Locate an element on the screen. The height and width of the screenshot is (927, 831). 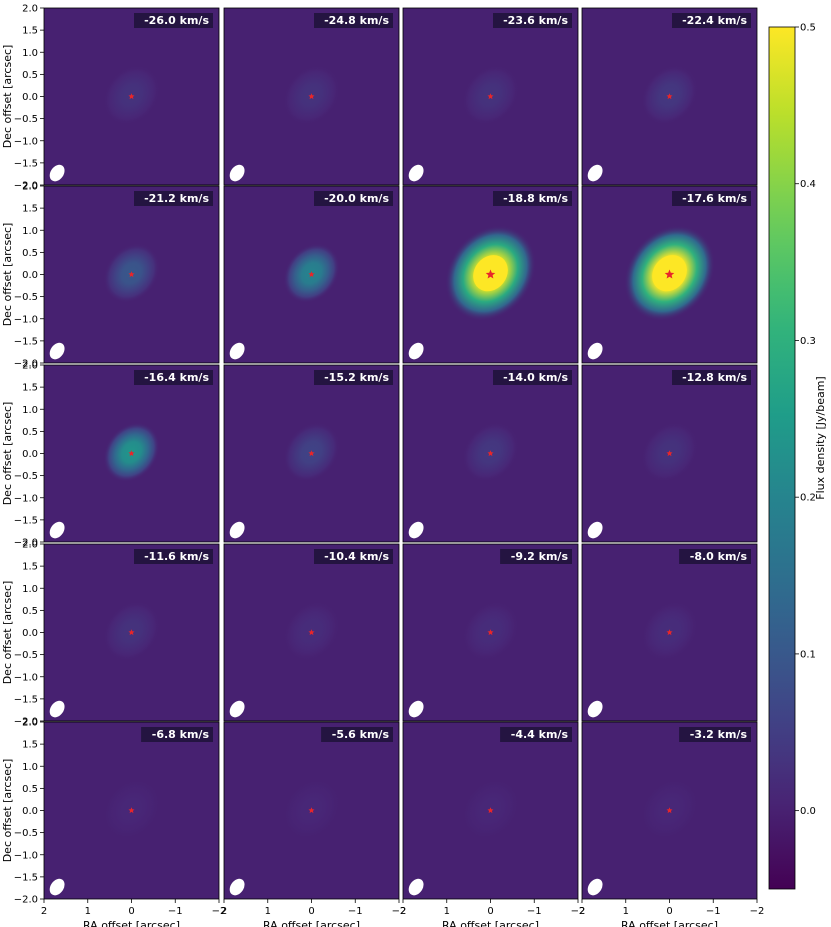
channel-panel: -10.4 km/s is located at coordinates (311, 632).